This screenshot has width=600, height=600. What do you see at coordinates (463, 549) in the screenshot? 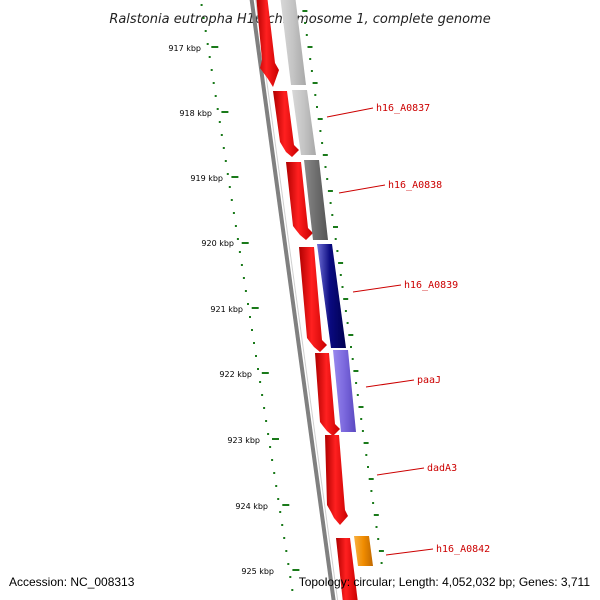
I see `gene-label: h16_A0842` at bounding box center [463, 549].